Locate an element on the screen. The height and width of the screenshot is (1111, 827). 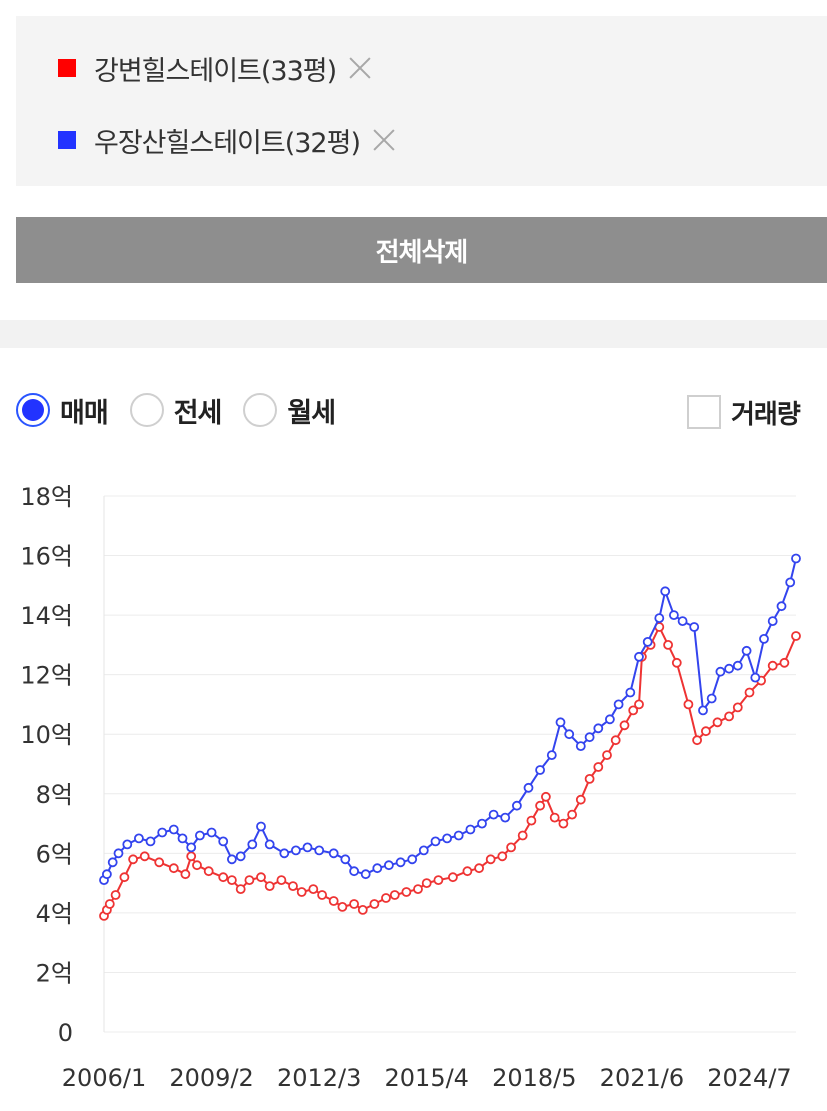
radio-unchecked-icon is located at coordinates (146, 410).